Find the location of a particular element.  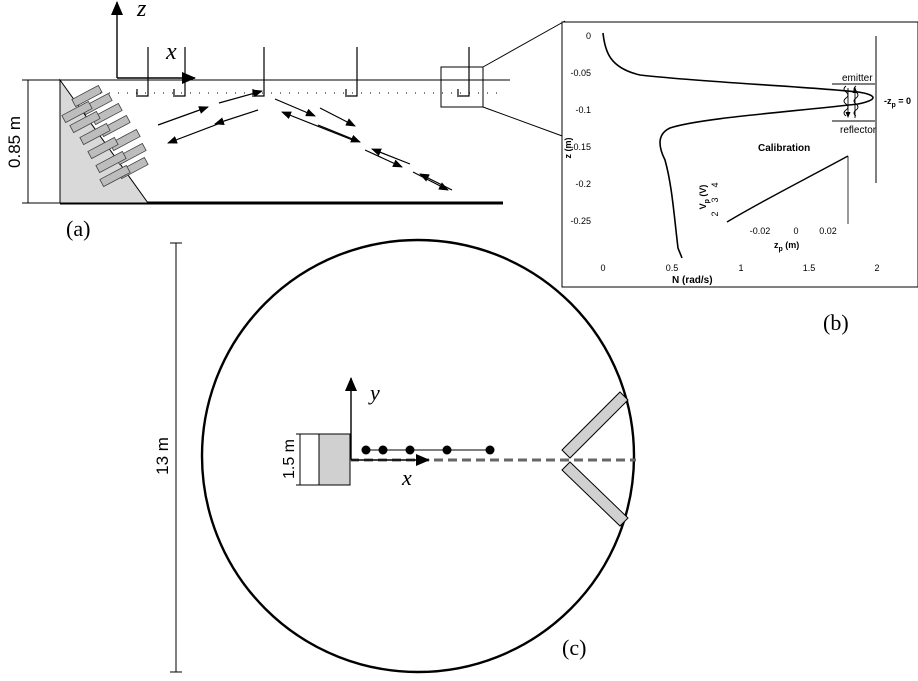

n-profile-curve is located at coordinates (738, 145).